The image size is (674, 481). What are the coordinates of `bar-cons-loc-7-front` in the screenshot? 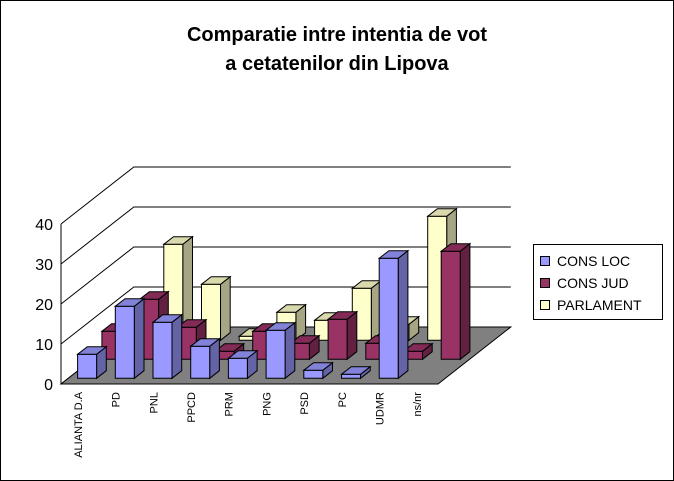 It's located at (351, 376).